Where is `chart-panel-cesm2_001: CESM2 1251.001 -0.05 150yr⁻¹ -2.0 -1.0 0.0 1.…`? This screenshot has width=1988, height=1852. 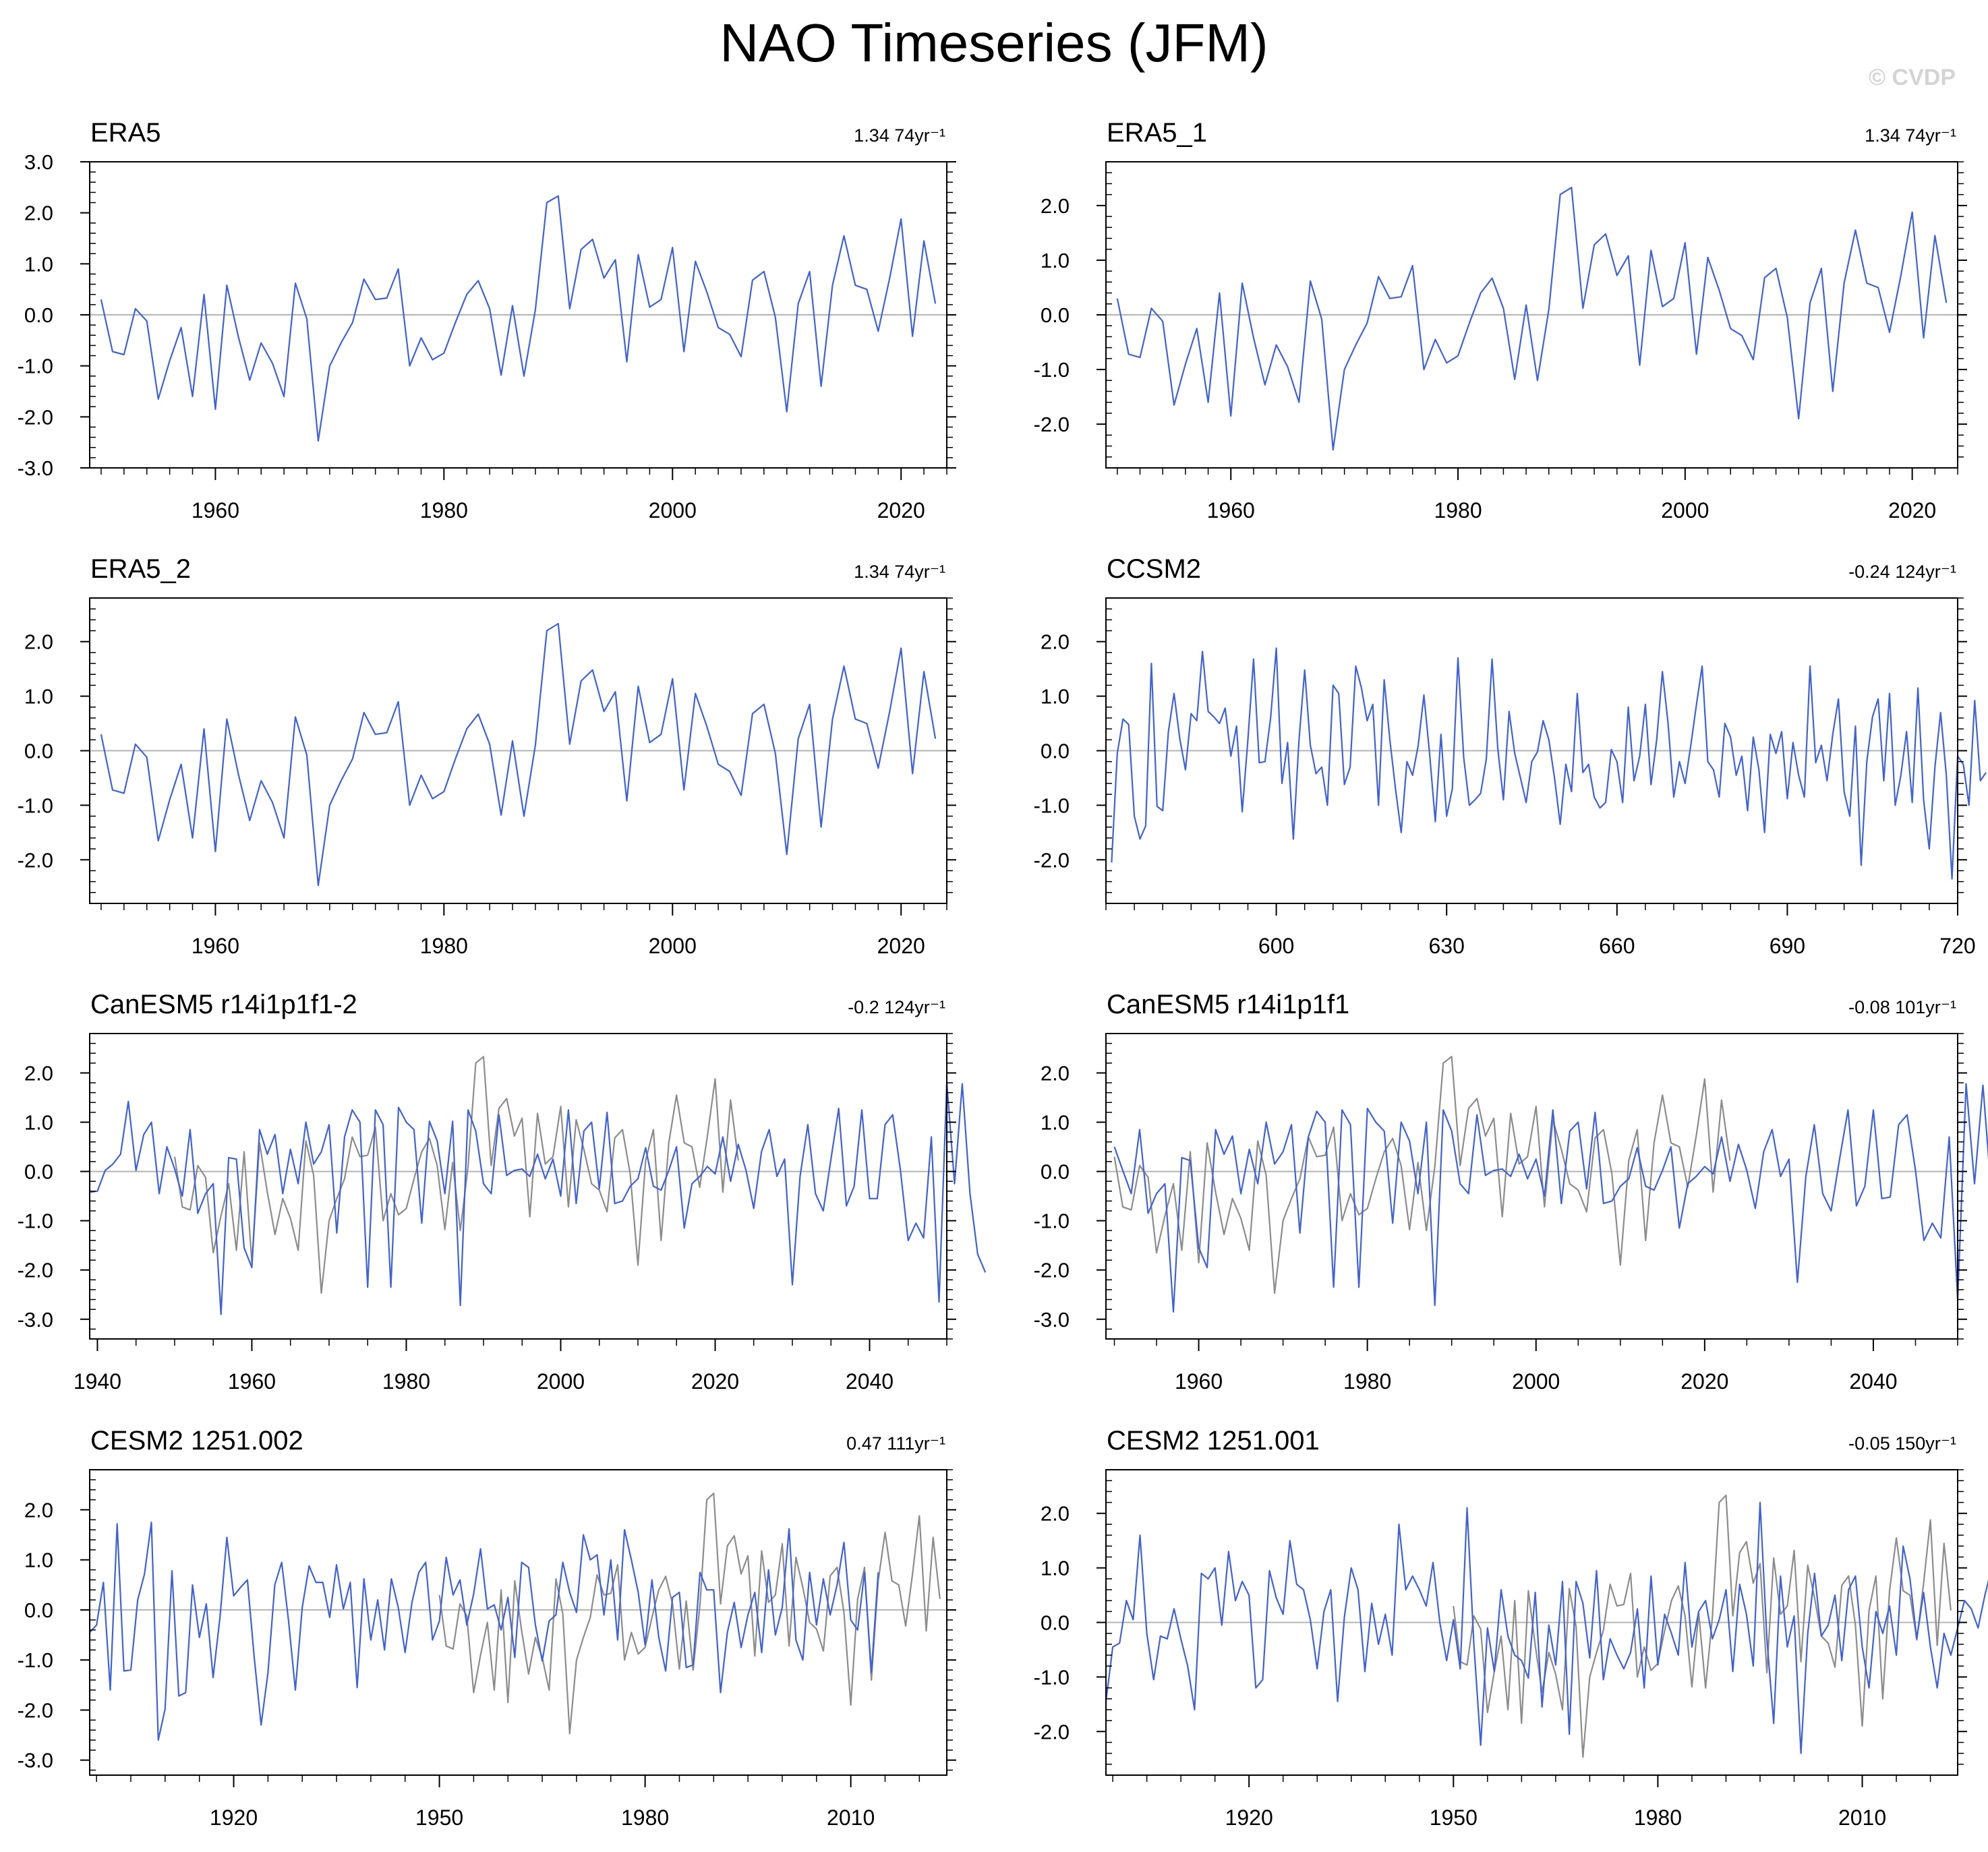 chart-panel-cesm2_001: CESM2 1251.001 -0.05 150yr⁻¹ -2.0 -1.0 0.0 1.… is located at coordinates (1511, 1628).